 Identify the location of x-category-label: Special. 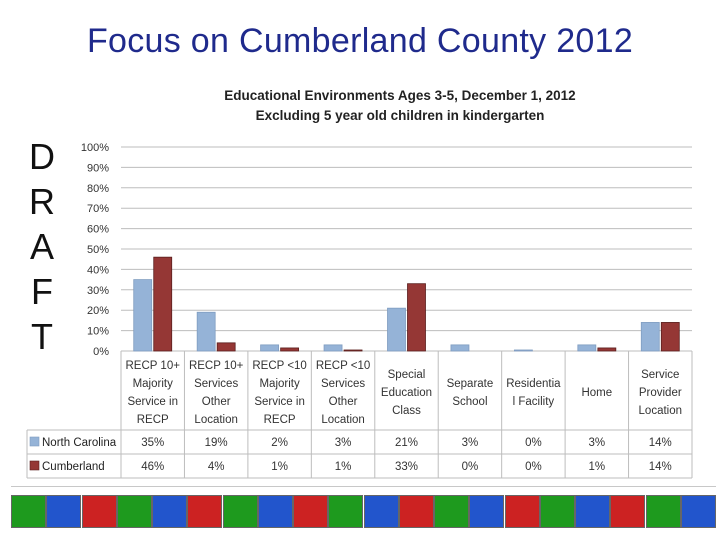
(407, 375).